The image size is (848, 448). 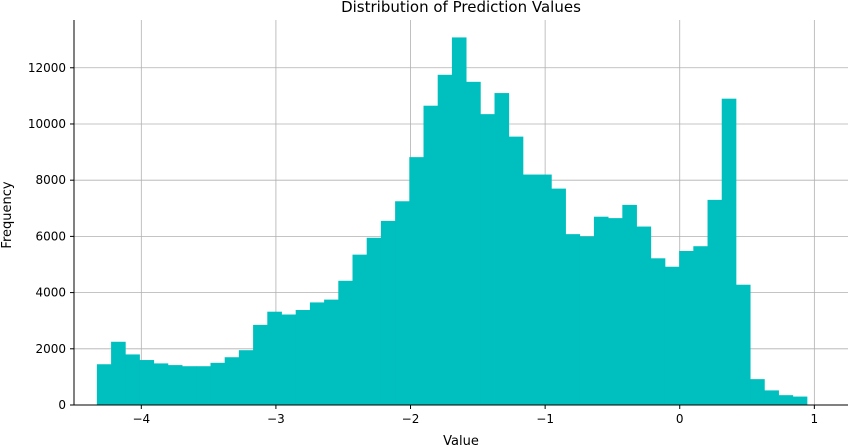 I want to click on y-tick-label: 6000, so click(x=50, y=236).